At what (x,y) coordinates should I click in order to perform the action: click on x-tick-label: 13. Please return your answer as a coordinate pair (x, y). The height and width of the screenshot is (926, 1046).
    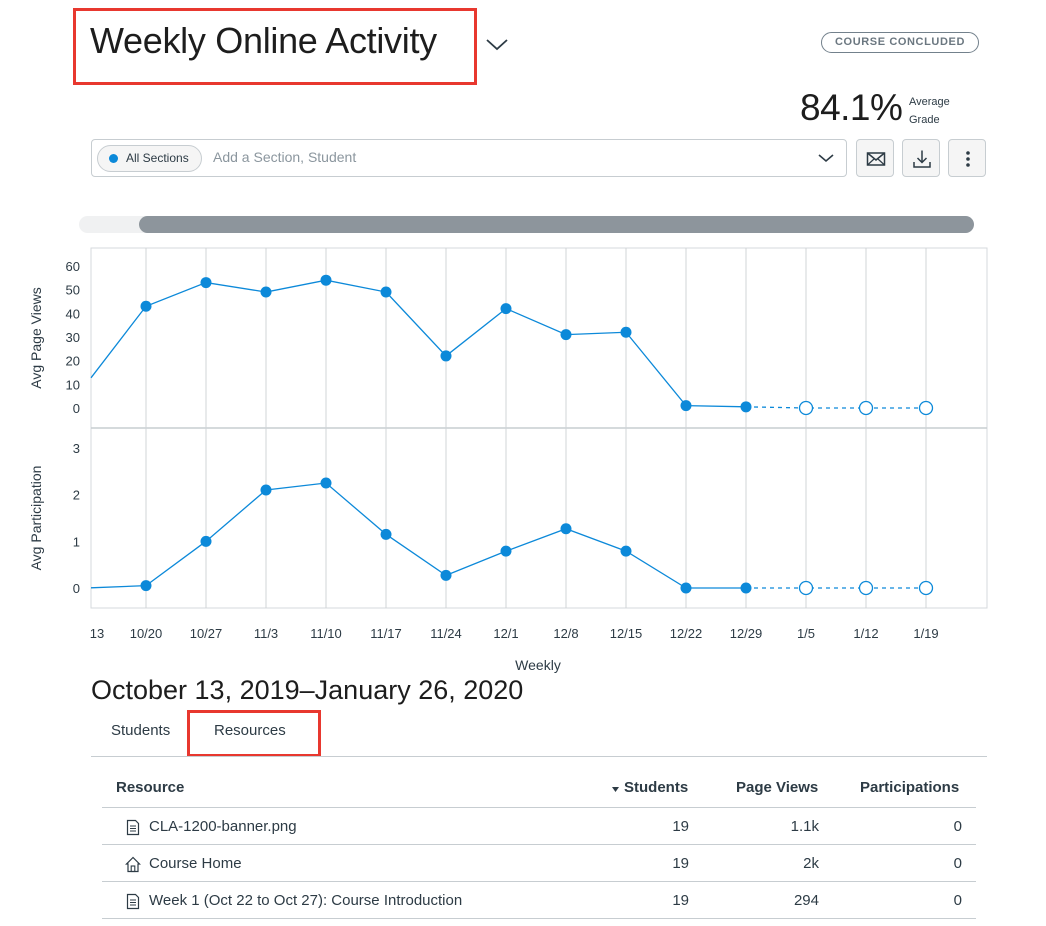
    Looking at the image, I should click on (97, 633).